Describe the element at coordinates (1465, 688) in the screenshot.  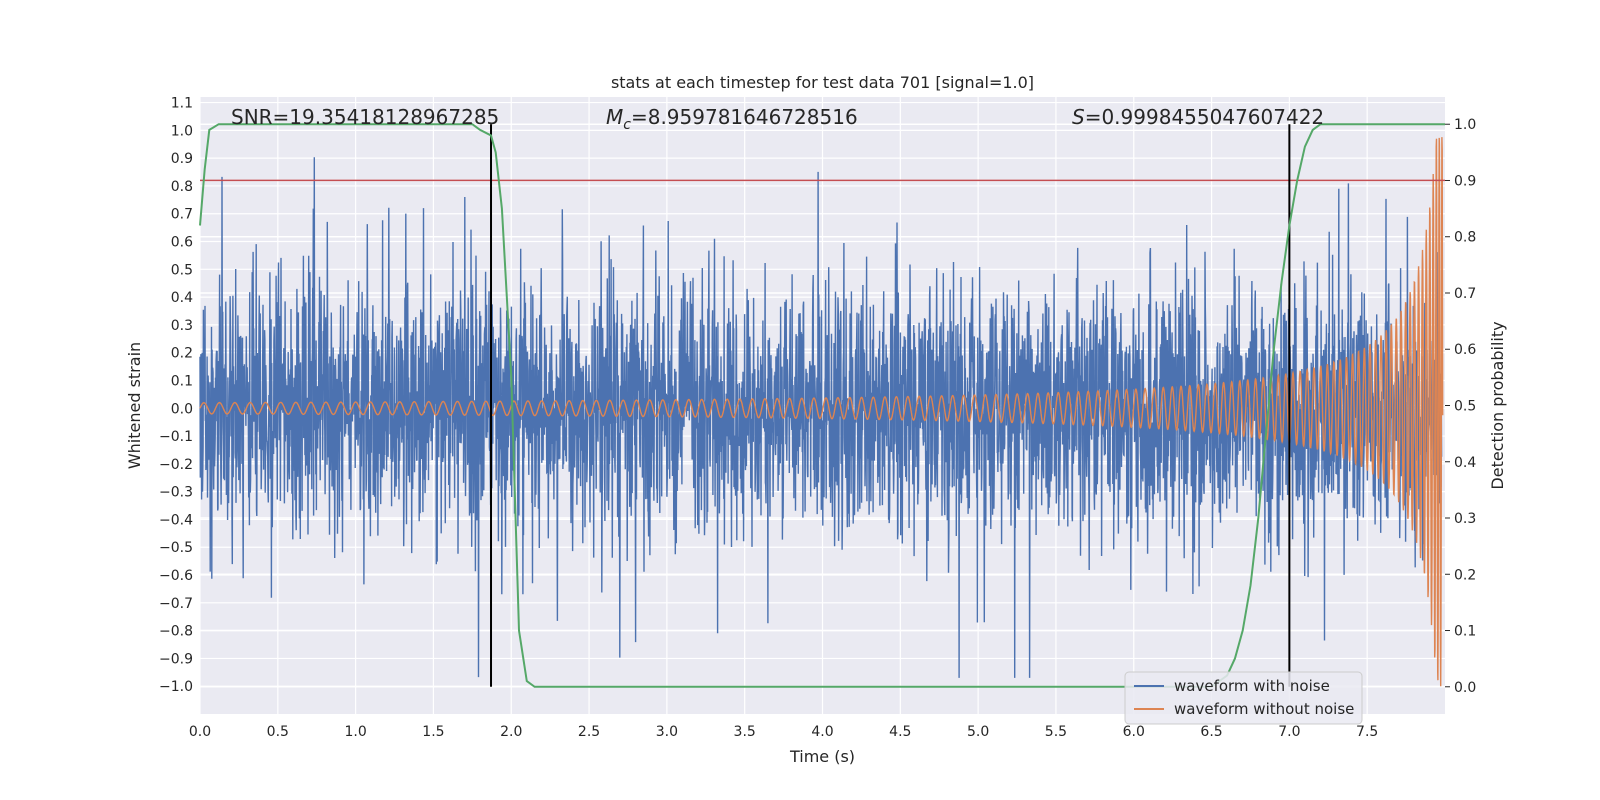
I see `y2-tick-label: 0.0` at that location.